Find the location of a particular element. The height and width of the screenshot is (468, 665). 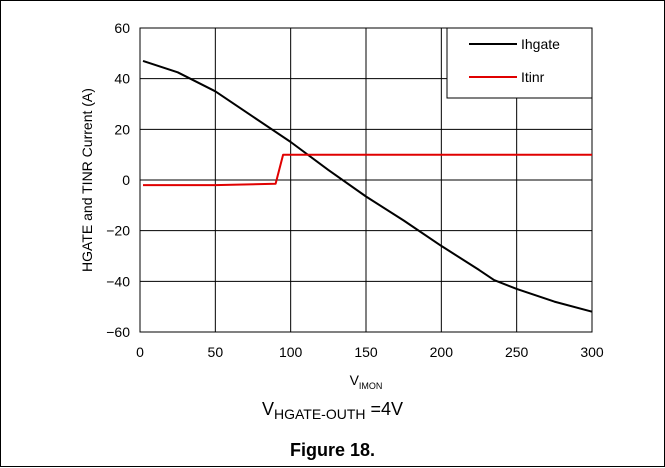

x-tick-label: 300 is located at coordinates (592, 352).